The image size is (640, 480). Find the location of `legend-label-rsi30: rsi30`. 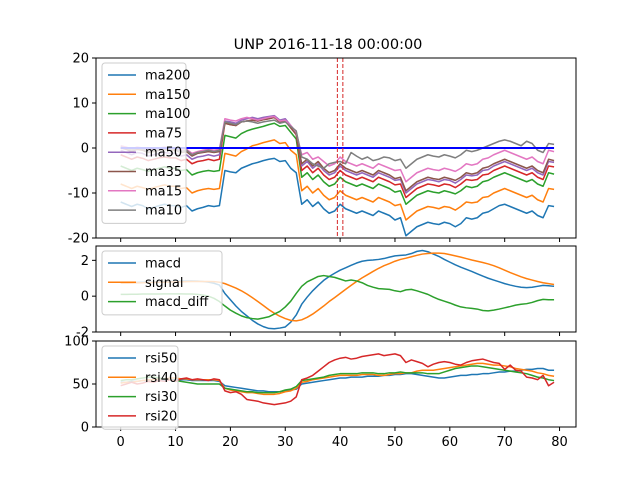

legend-label-rsi30: rsi30 is located at coordinates (161, 397).